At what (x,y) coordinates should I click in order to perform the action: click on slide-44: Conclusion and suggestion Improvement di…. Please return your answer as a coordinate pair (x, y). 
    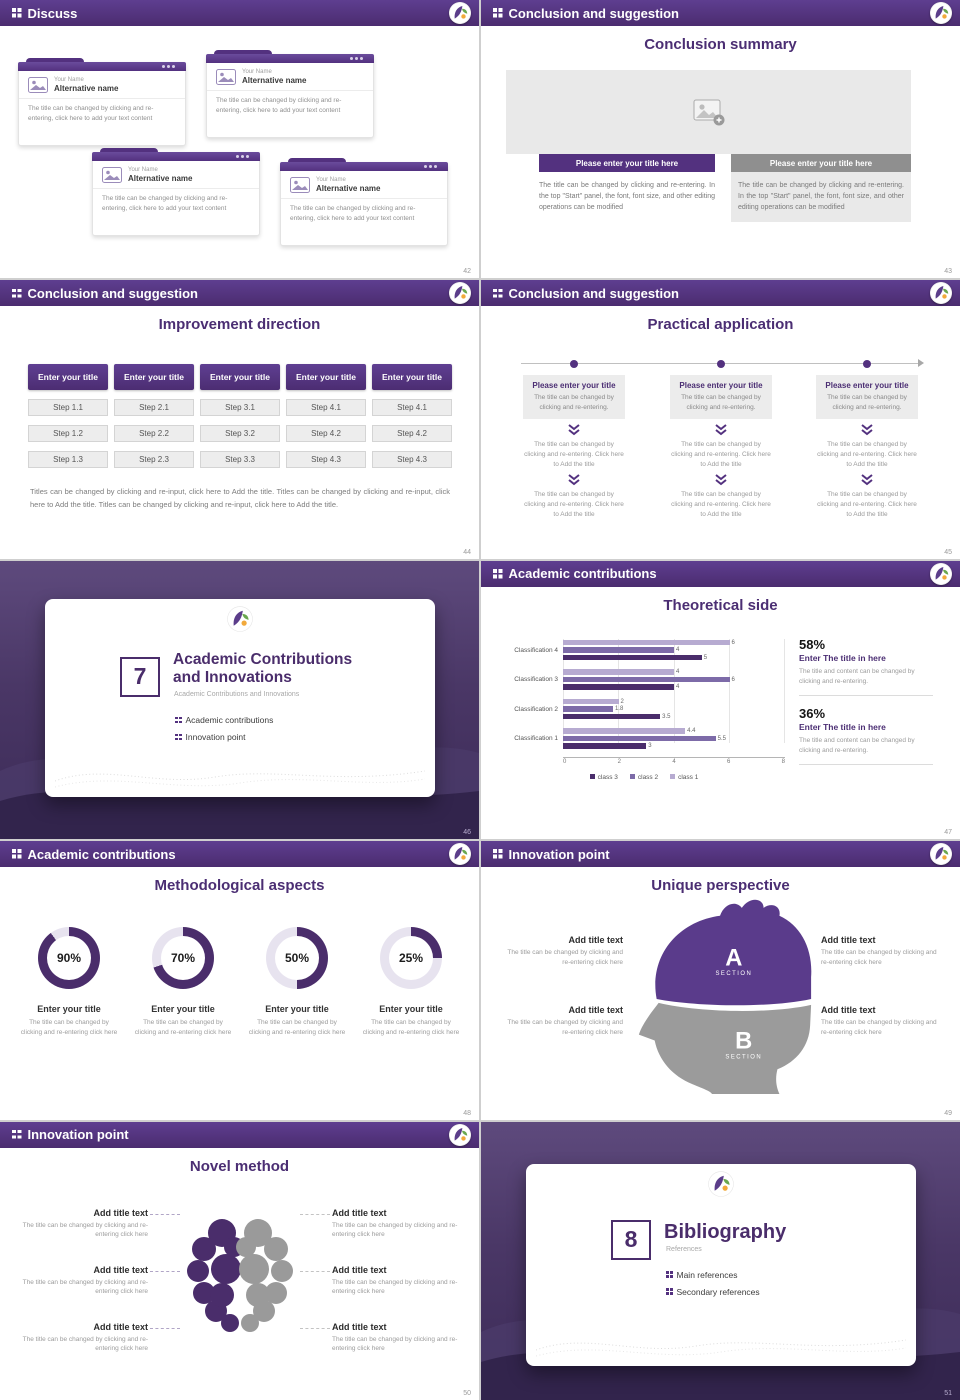
    Looking at the image, I should click on (239, 419).